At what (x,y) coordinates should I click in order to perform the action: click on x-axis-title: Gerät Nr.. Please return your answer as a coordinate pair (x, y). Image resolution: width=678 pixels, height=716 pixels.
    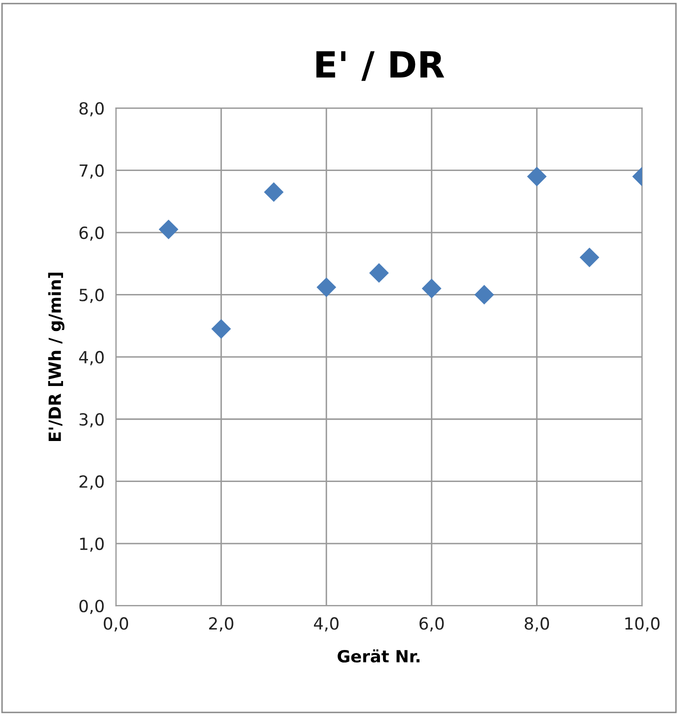
    Looking at the image, I should click on (379, 656).